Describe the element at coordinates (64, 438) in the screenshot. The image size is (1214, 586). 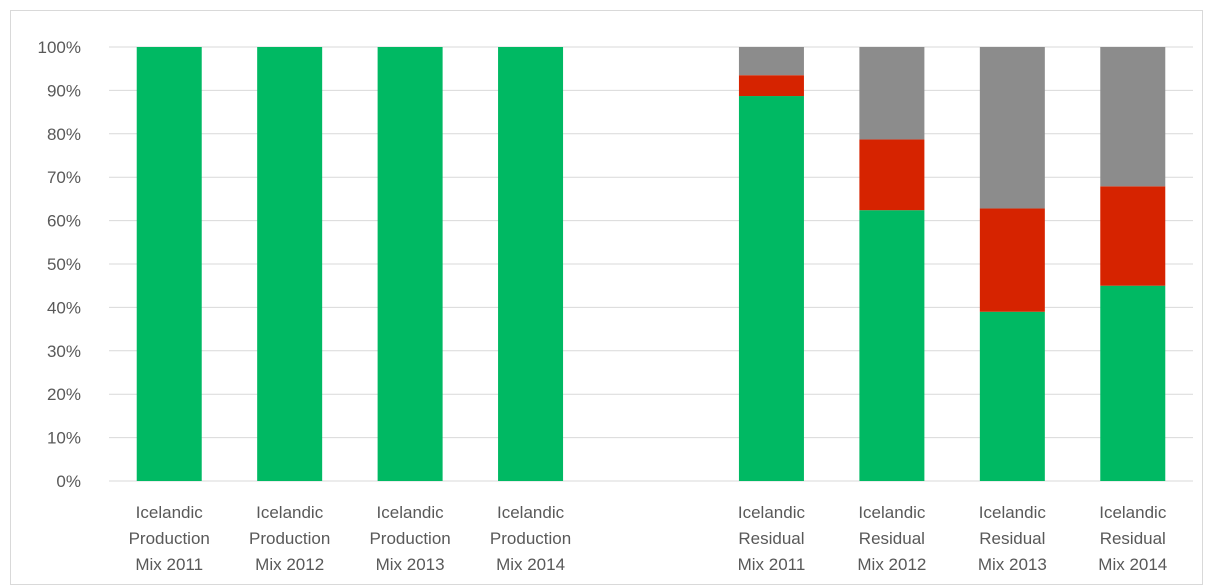
I see `y-tick-label: 10%` at that location.